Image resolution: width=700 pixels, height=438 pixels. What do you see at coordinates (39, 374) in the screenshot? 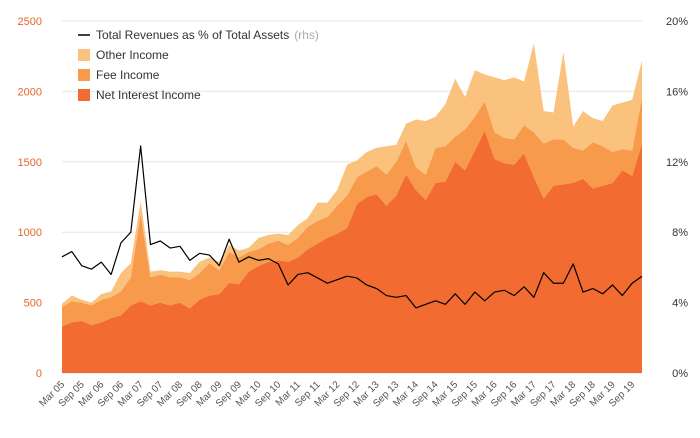
I see `y-tick-label-left: 0` at bounding box center [39, 374].